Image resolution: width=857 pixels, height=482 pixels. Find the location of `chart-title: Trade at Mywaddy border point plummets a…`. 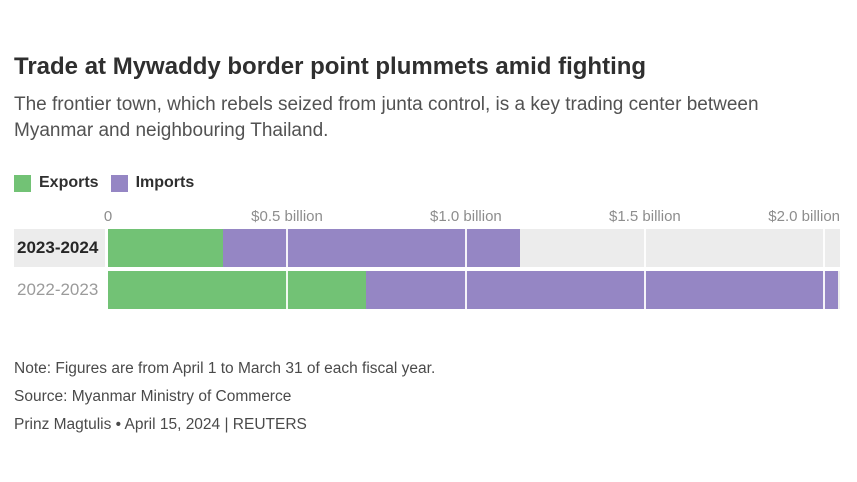

chart-title: Trade at Mywaddy border point plummets a… is located at coordinates (330, 66).